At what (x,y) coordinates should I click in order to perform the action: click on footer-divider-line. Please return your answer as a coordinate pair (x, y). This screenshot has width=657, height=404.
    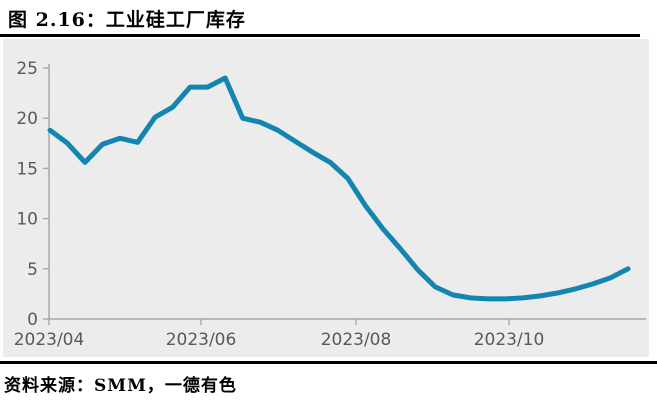
    Looking at the image, I should click on (328, 362).